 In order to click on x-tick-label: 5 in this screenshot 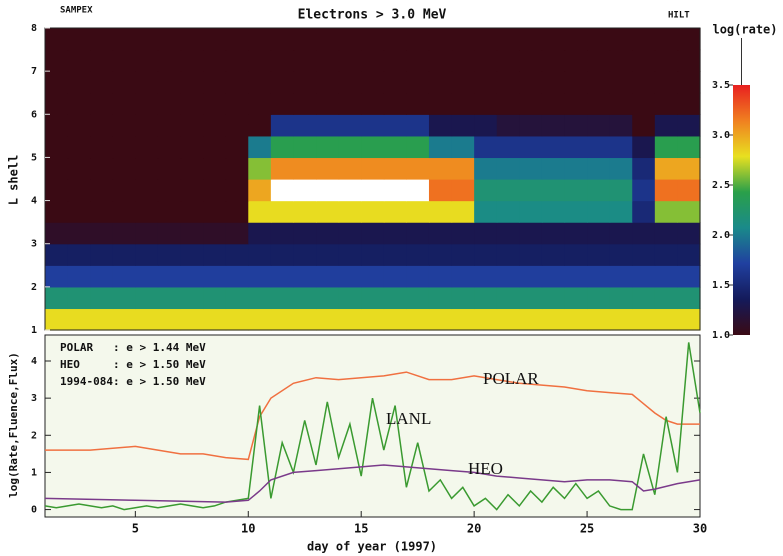, I will do `click(135, 529)`.